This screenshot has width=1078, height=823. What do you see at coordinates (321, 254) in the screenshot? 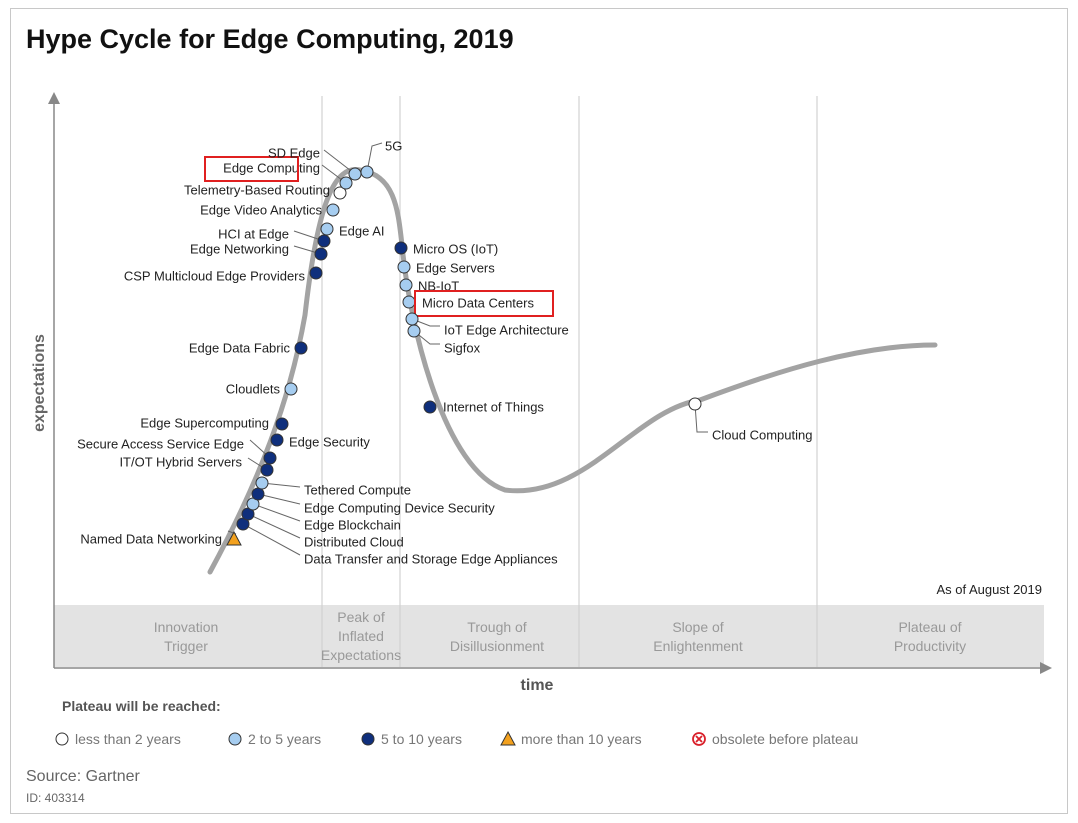
I see `marker-edge-networking` at bounding box center [321, 254].